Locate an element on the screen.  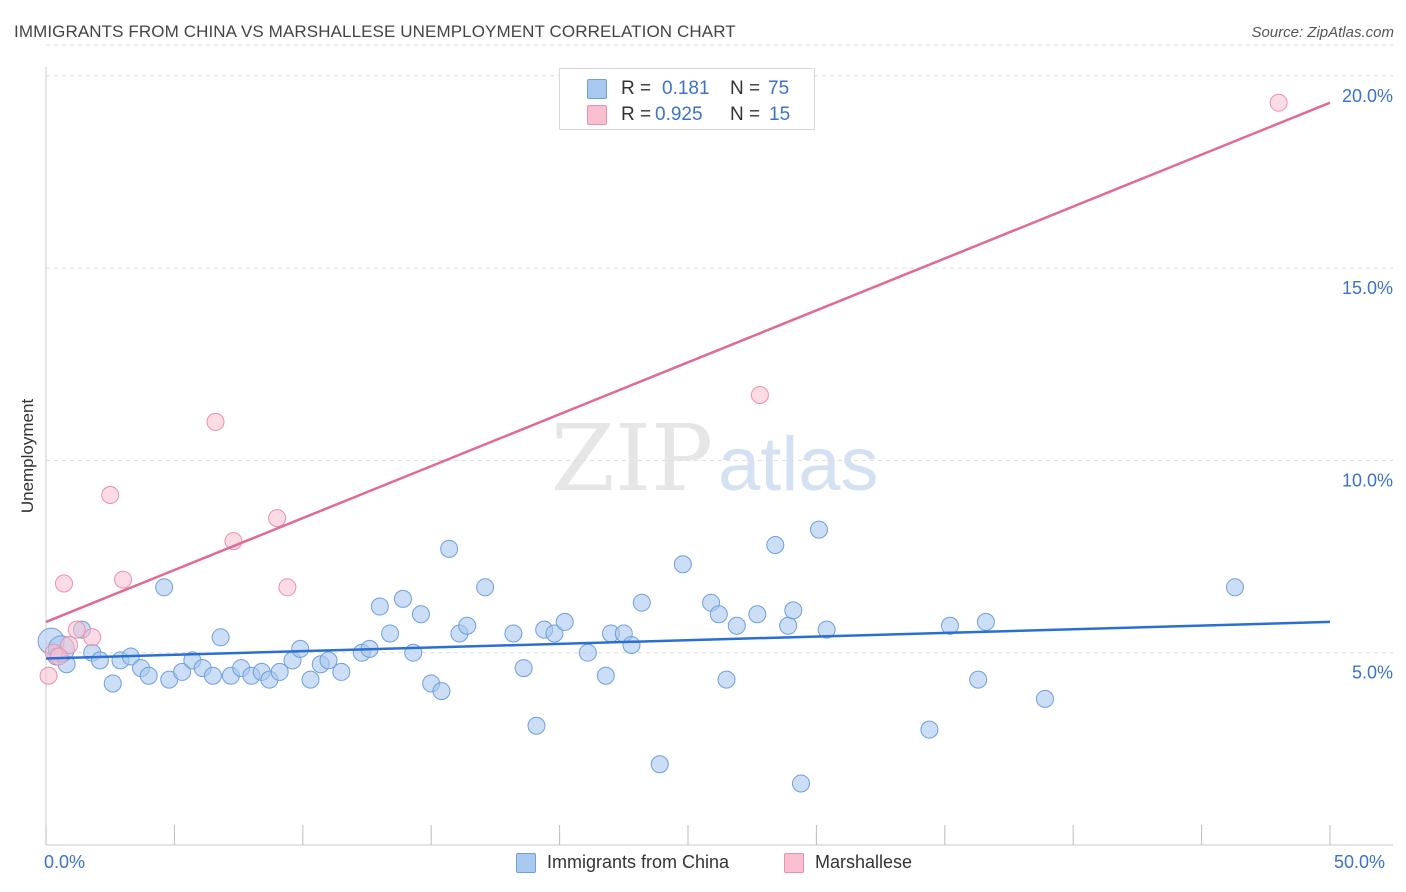
china-trend-line is located at coordinates (688, 640).